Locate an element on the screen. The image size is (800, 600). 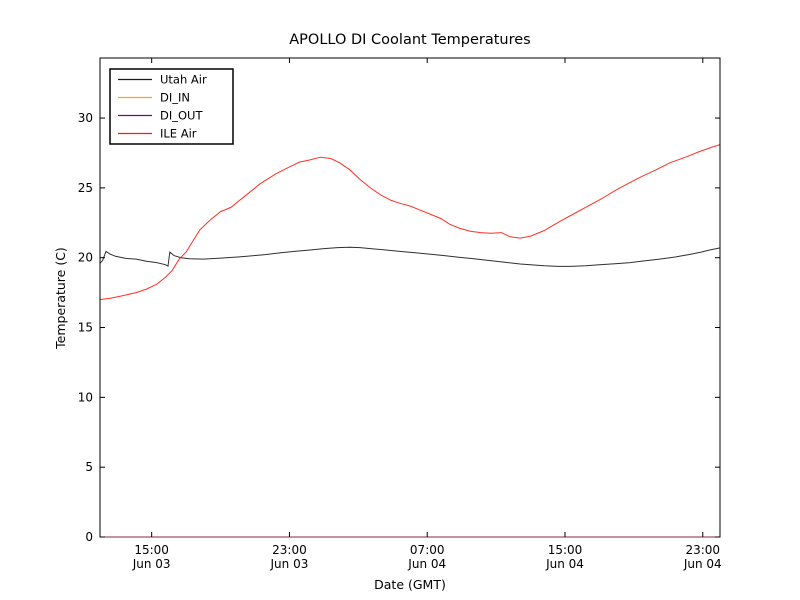
y-tick-label: 10 is located at coordinates (85, 397).